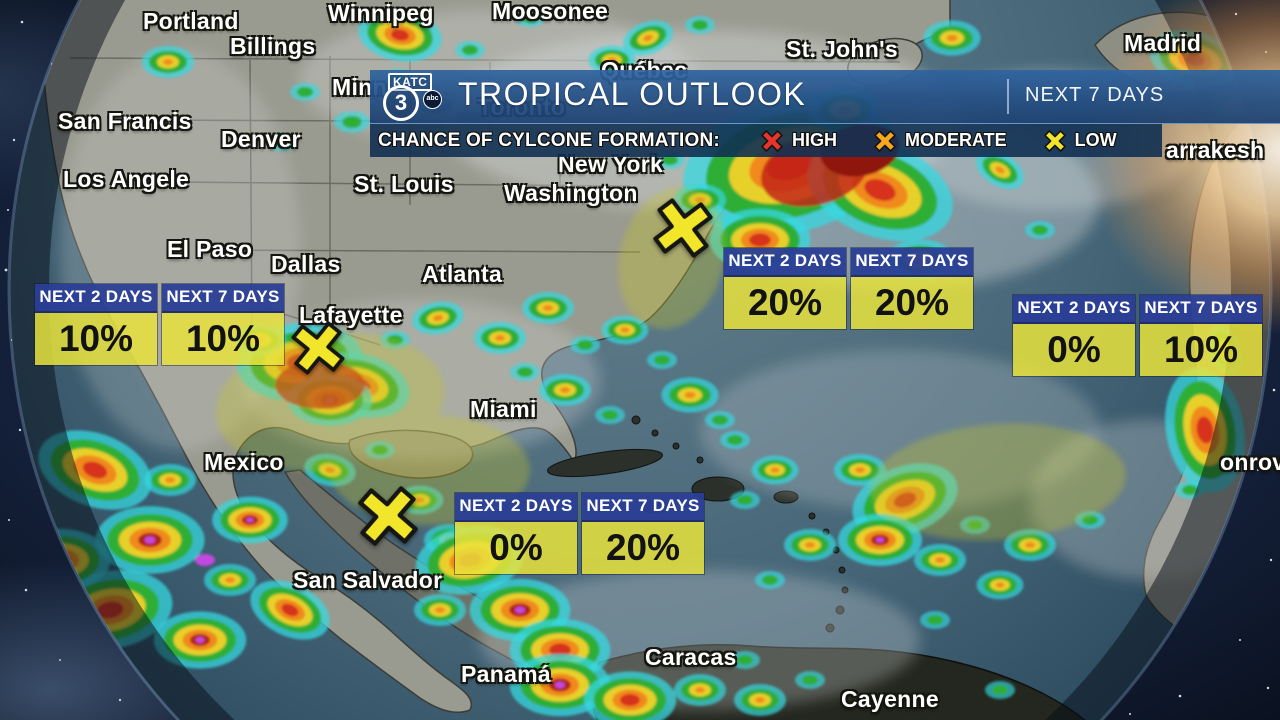 The width and height of the screenshot is (1280, 720). Describe the element at coordinates (772, 140) in the screenshot. I see `high-x-icon` at that location.